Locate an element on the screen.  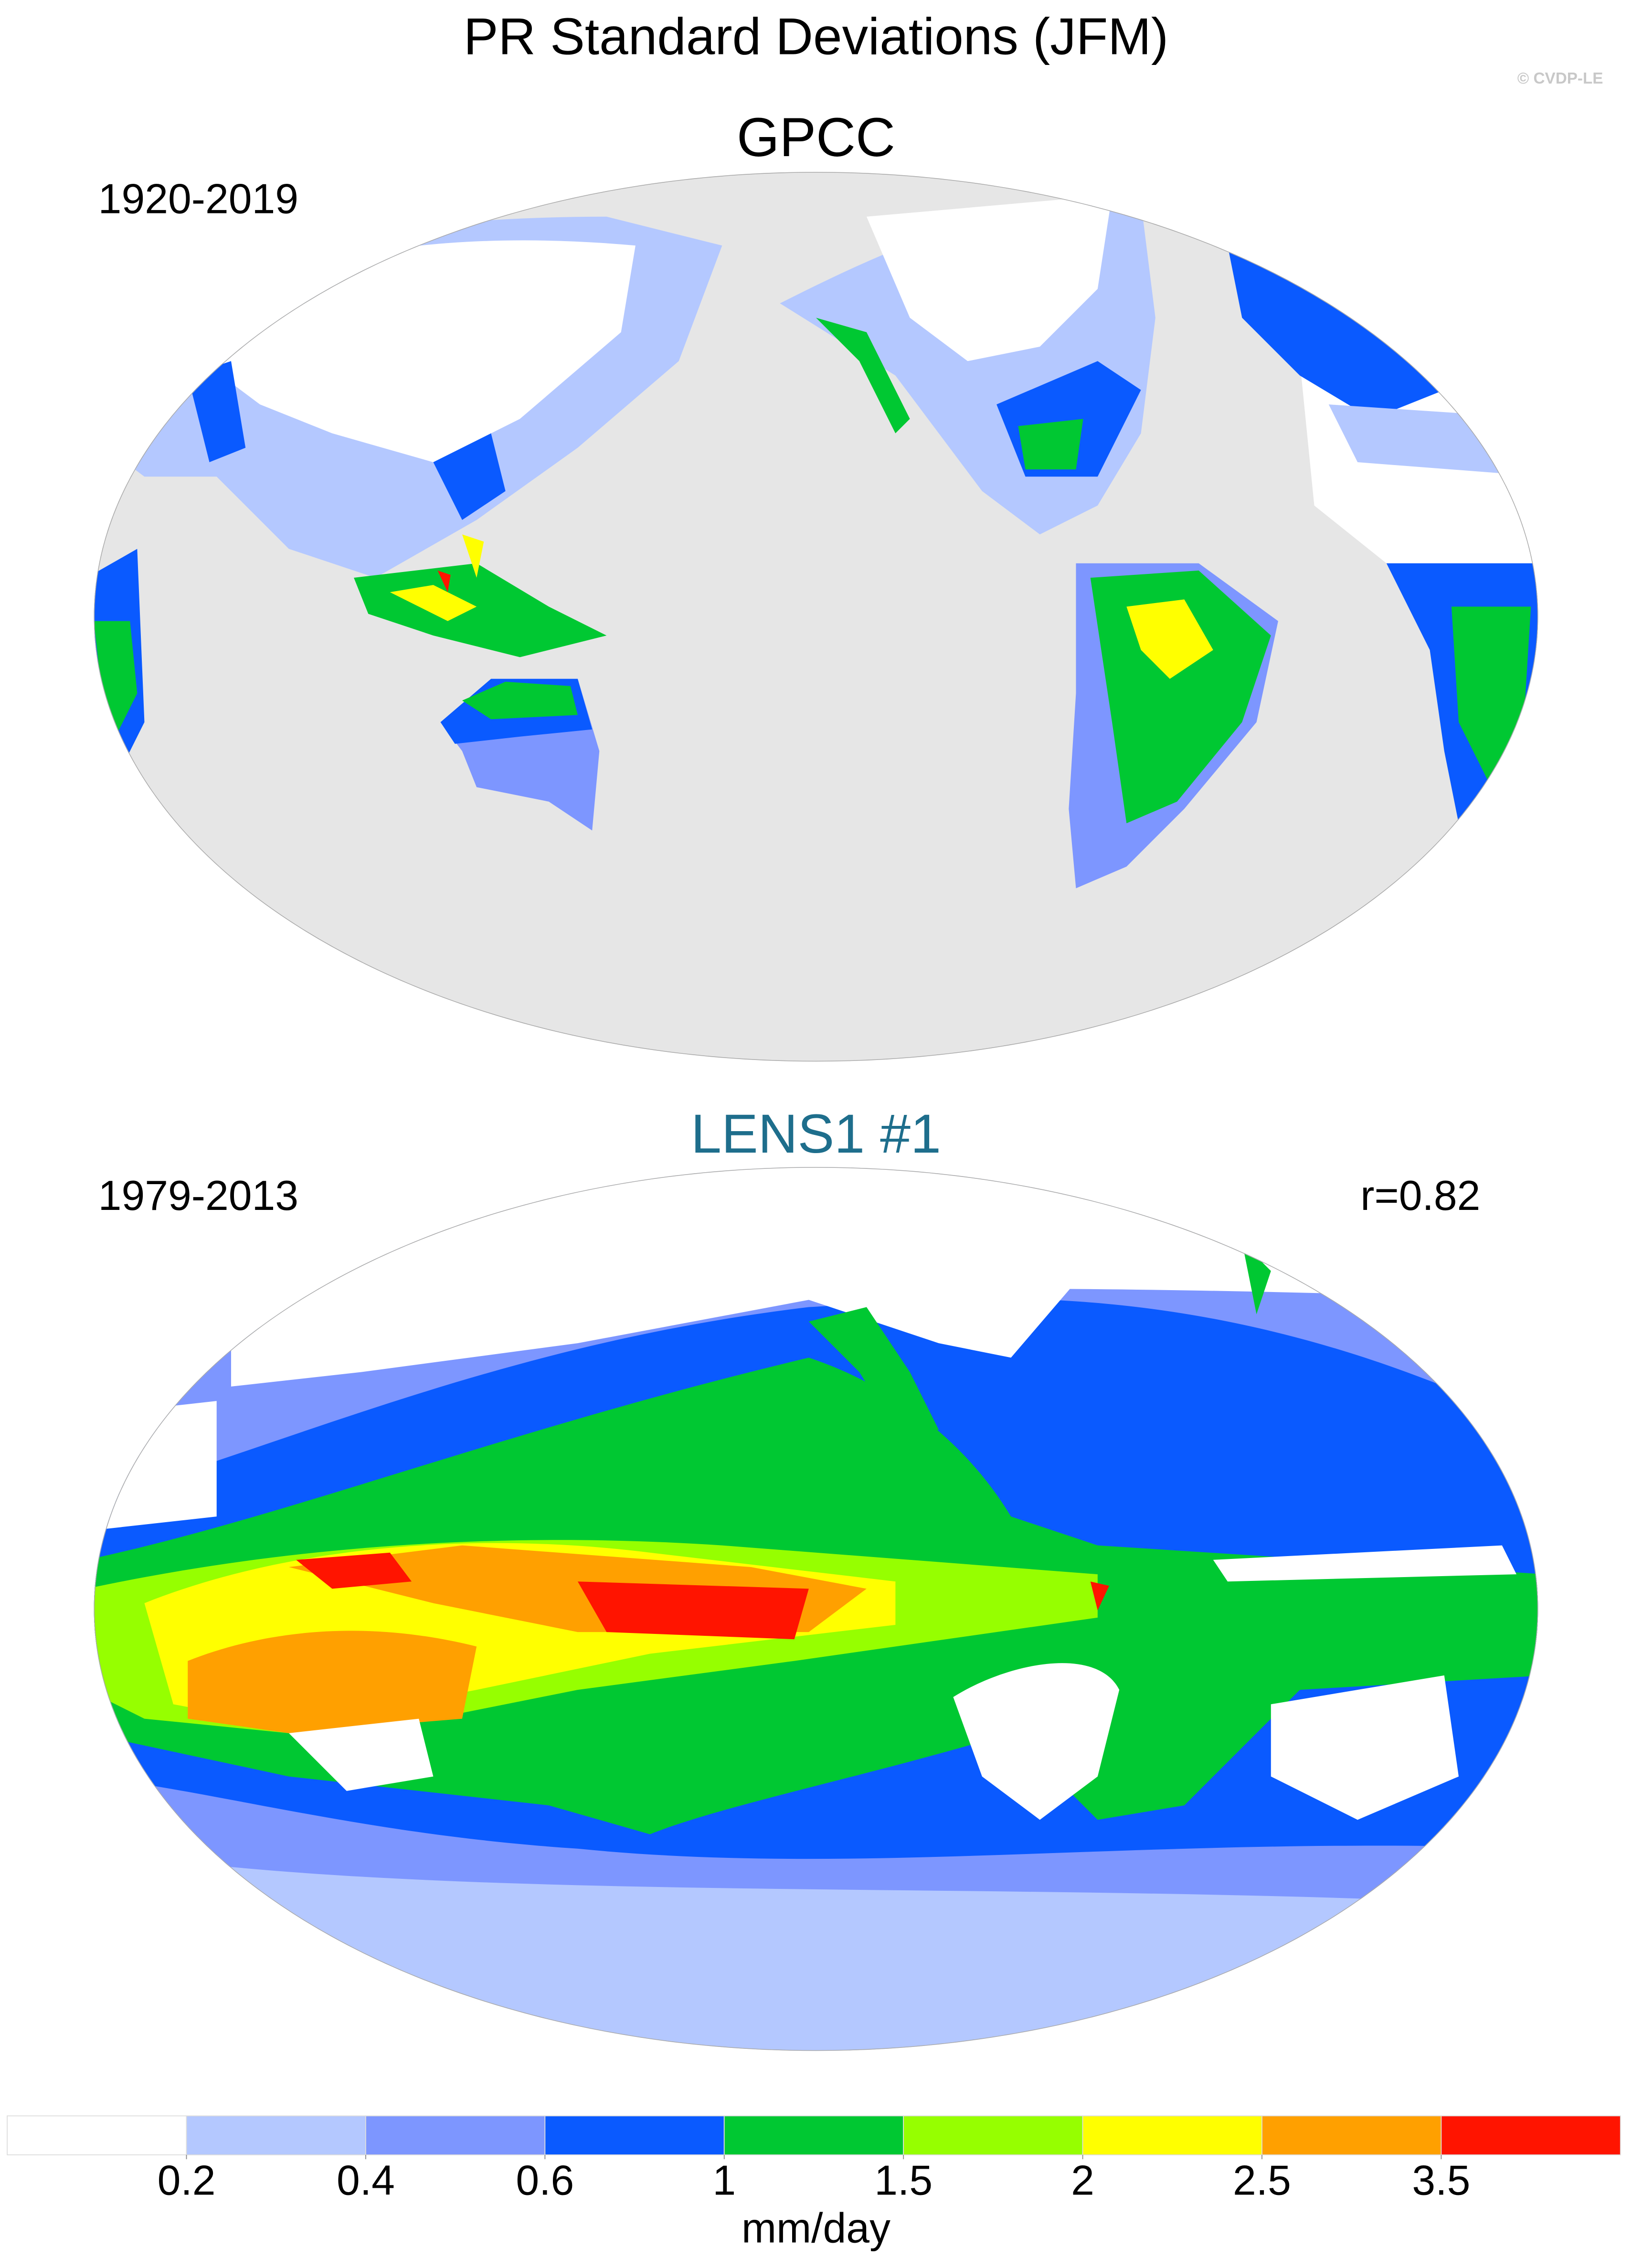
panel-title: LENS1 #1 is located at coordinates (816, 1134).